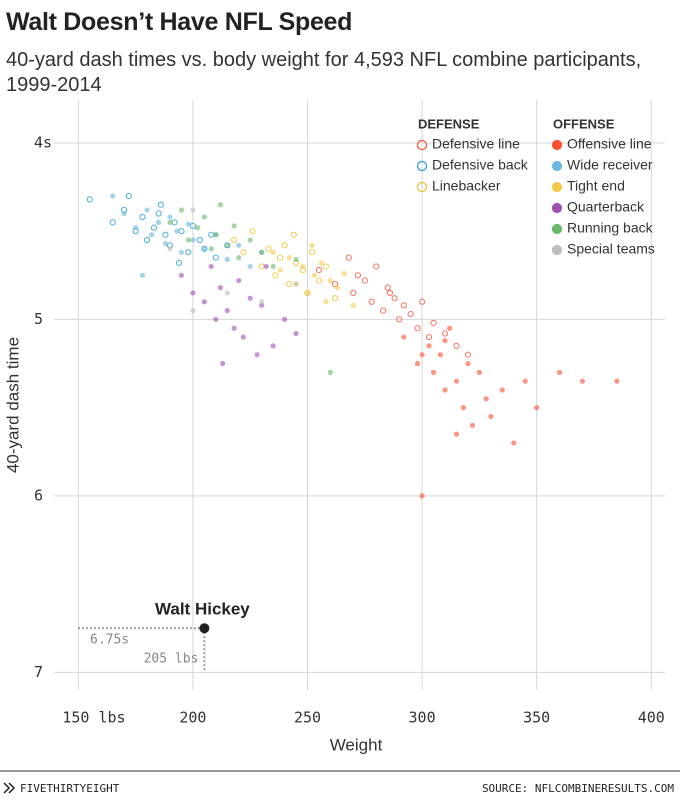 The height and width of the screenshot is (804, 680). Describe the element at coordinates (422, 718) in the screenshot. I see `x-tick-label: 300` at that location.